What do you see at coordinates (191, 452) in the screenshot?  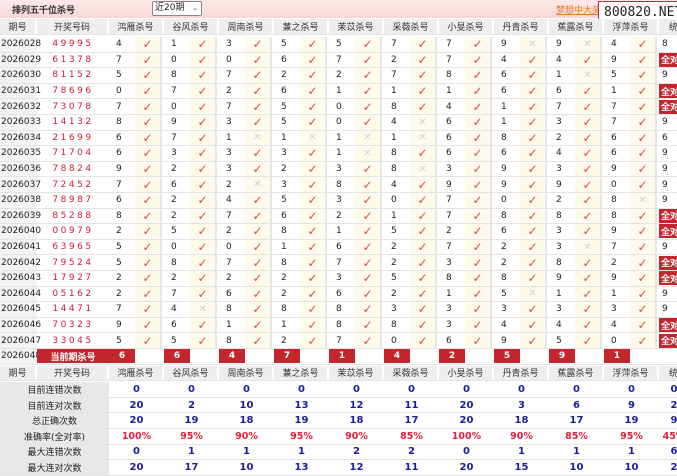 I see `stats-value: 1` at bounding box center [191, 452].